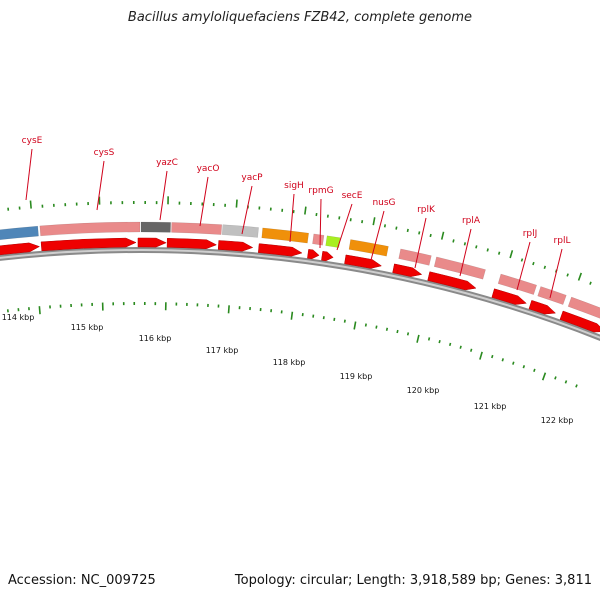  What do you see at coordinates (289, 362) in the screenshot?
I see `kbp-label: 118 kbp` at bounding box center [289, 362].